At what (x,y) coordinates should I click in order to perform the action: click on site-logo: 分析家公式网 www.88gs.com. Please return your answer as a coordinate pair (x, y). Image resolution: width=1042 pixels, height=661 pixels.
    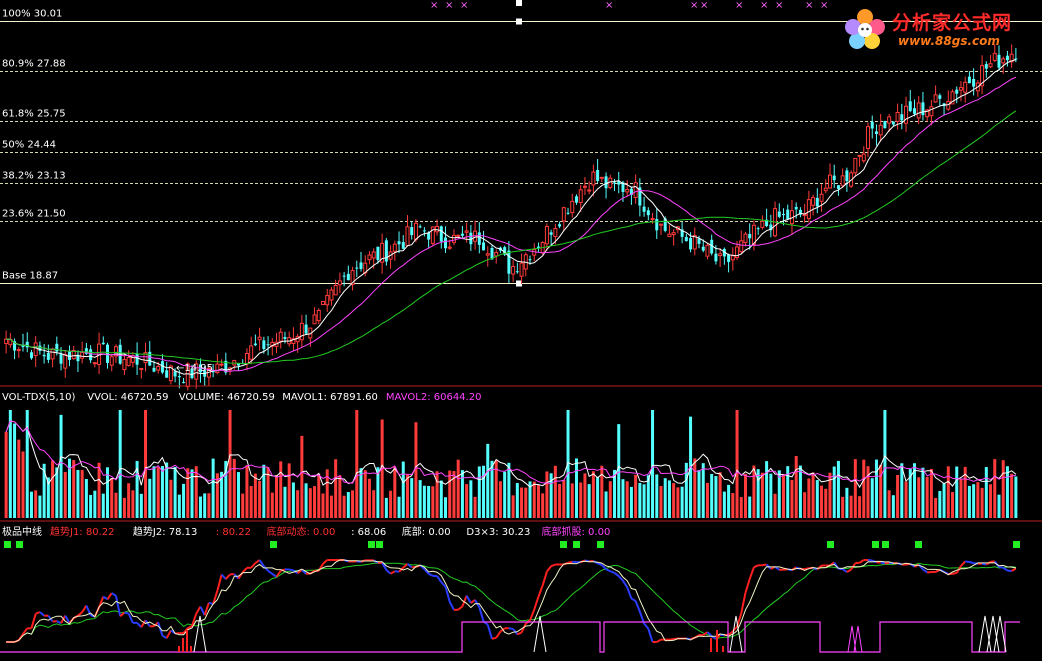
    Looking at the image, I should click on (938, 28).